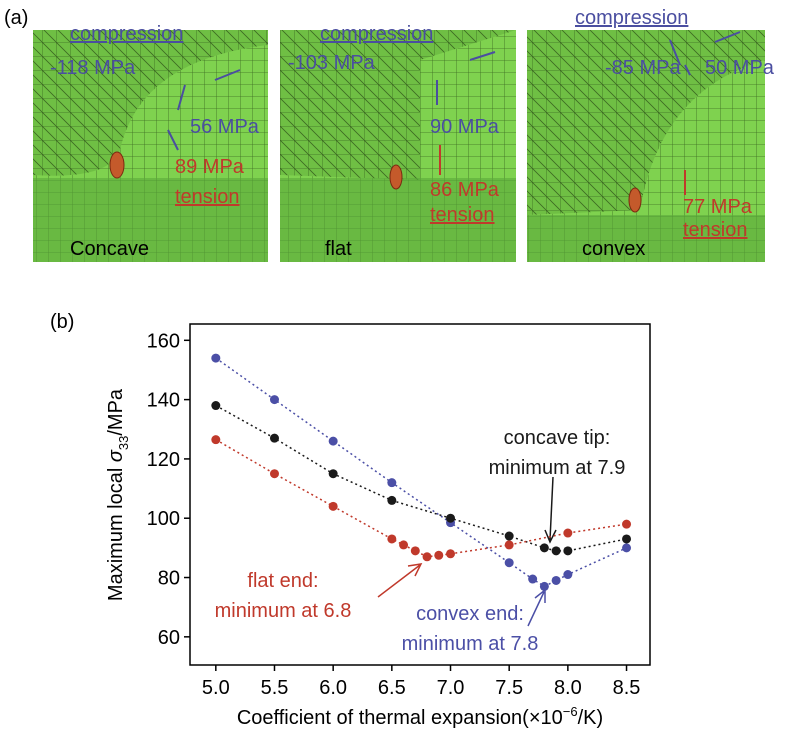  Describe the element at coordinates (557, 468) in the screenshot. I see `annotation: minimum at 7.9` at that location.